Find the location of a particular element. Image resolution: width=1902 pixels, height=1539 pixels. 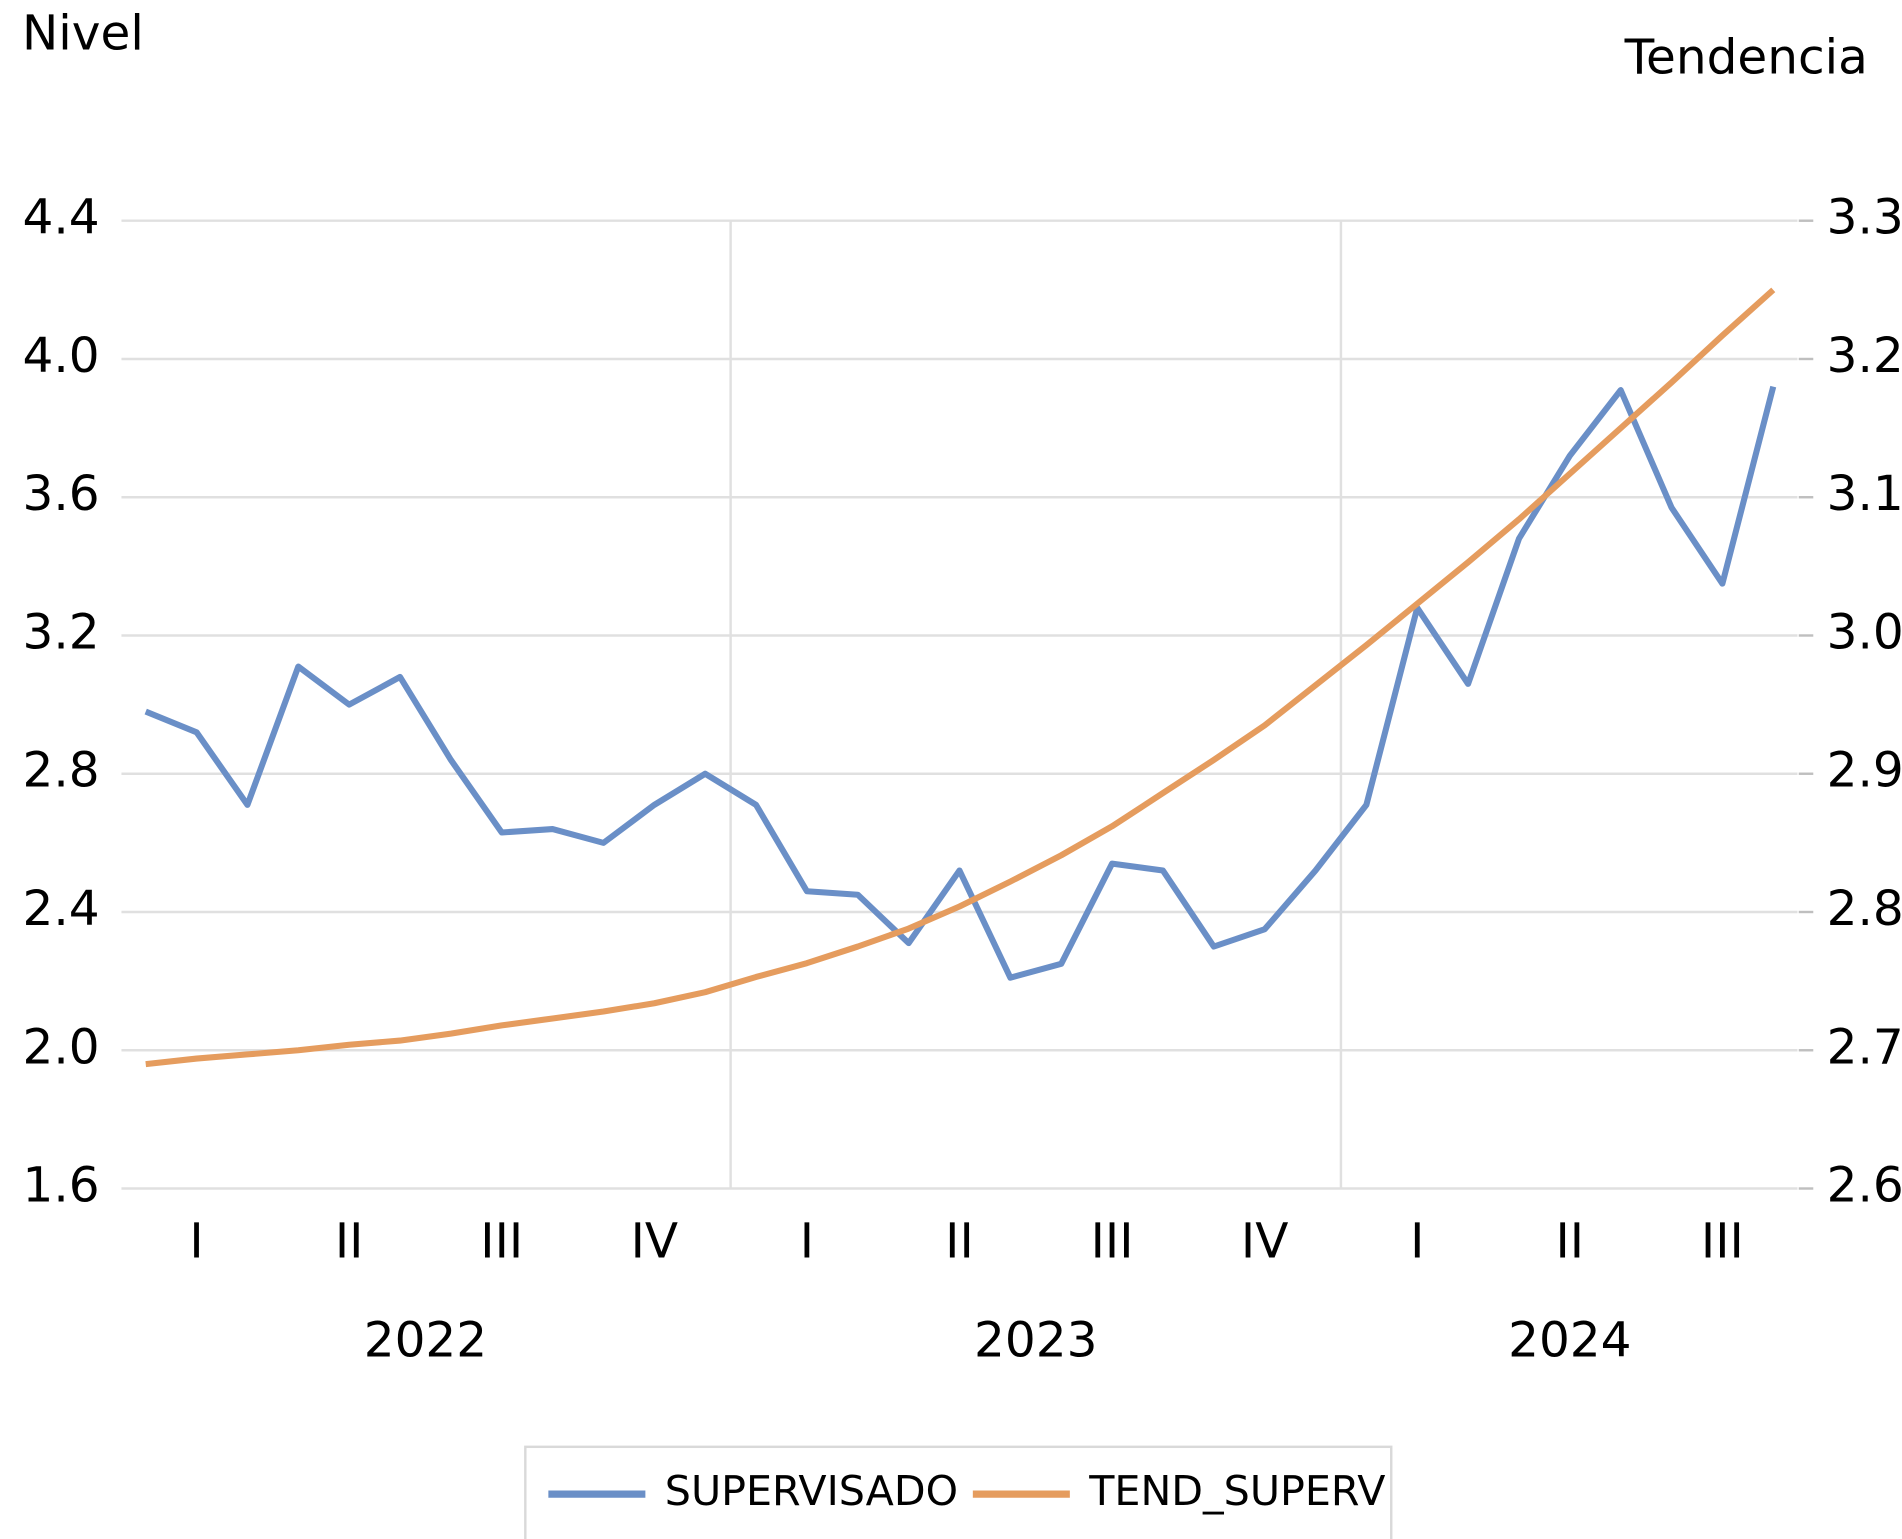

y-tick-label: 2.4 is located at coordinates (60, 909).